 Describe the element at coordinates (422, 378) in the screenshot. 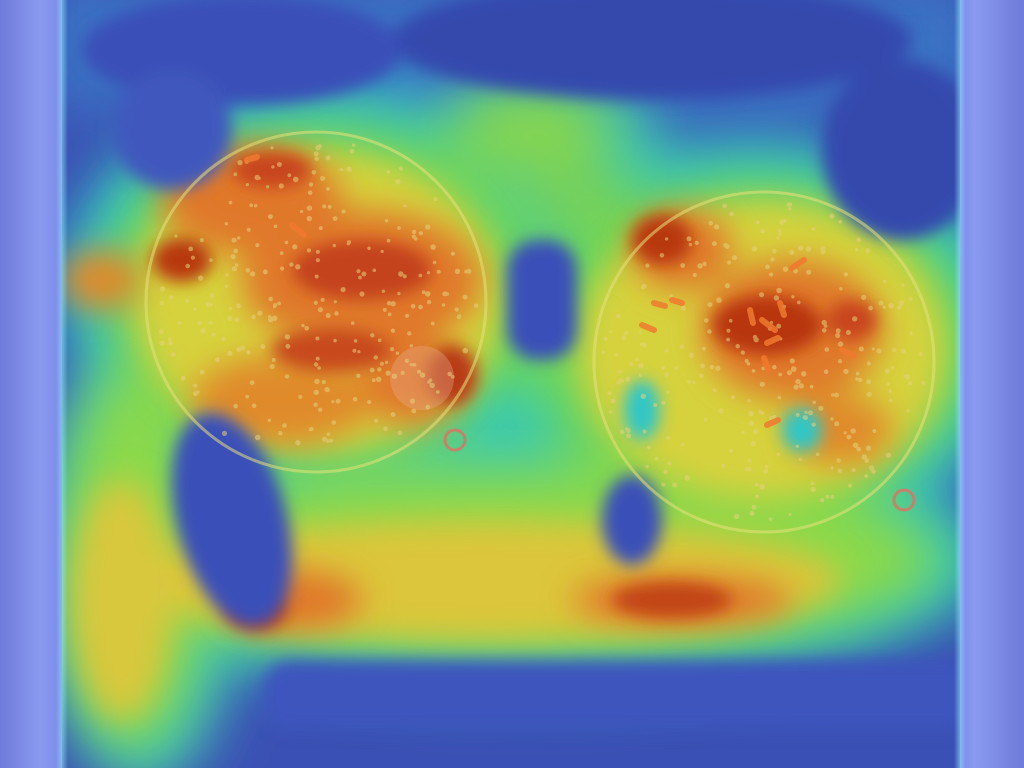

I see `left-circle-blob` at that location.